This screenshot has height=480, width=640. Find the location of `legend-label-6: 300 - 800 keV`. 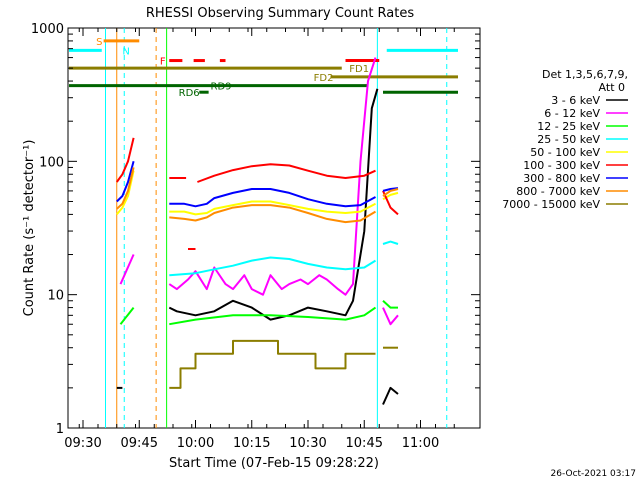

legend-label-6: 300 - 800 keV is located at coordinates (561, 178).